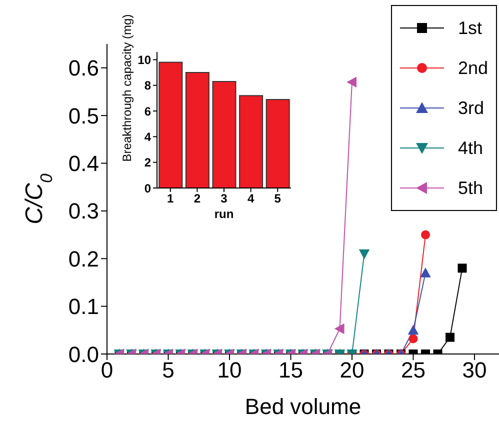  Describe the element at coordinates (290, 370) in the screenshot. I see `x-tick-label: 15` at that location.